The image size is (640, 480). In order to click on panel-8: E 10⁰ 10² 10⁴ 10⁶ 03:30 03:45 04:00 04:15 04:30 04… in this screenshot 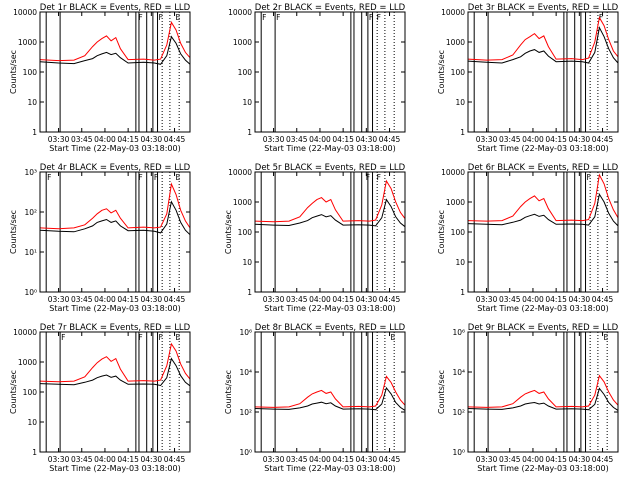, I will do `click(315, 398)`.